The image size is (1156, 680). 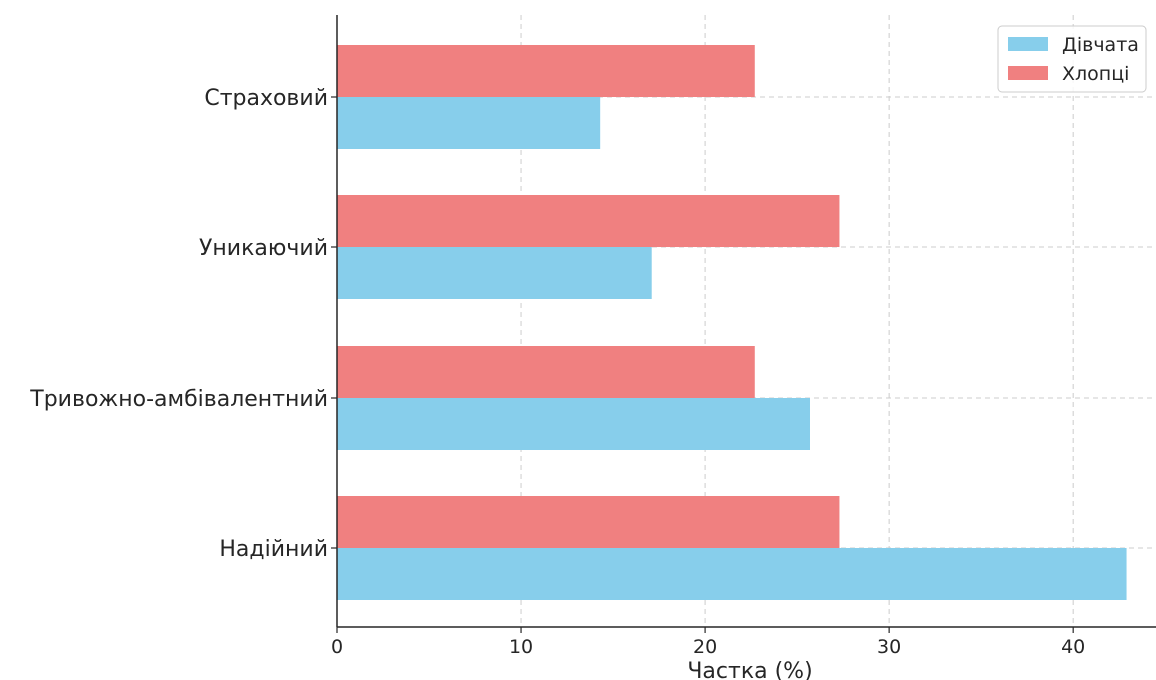 I want to click on category-label: Уникаючий, so click(x=263, y=248).